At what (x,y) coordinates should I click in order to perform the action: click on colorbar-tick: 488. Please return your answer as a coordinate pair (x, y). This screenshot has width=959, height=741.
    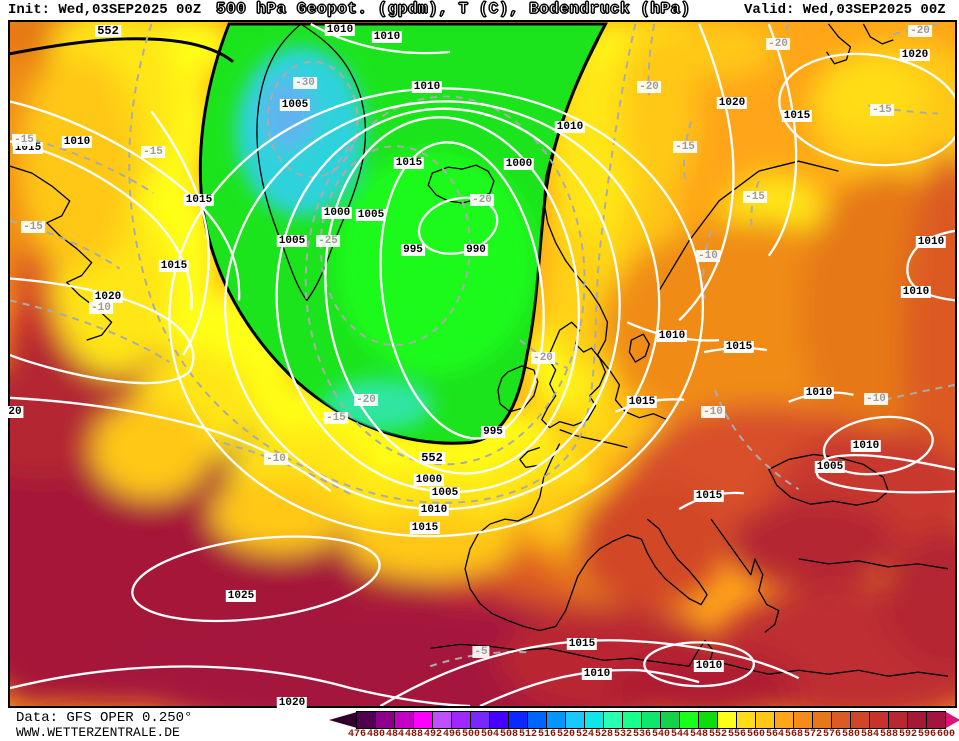
    Looking at the image, I should click on (414, 734).